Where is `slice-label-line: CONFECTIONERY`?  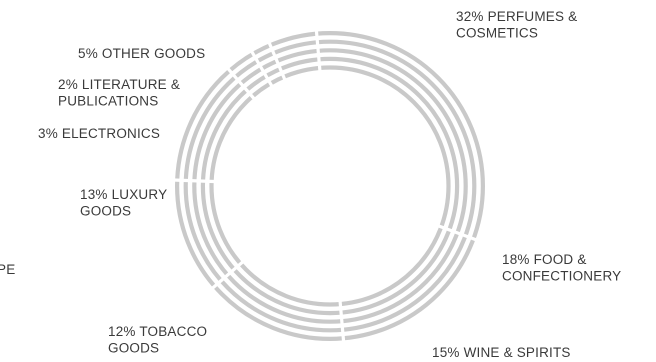
slice-label-line: CONFECTIONERY is located at coordinates (561, 276).